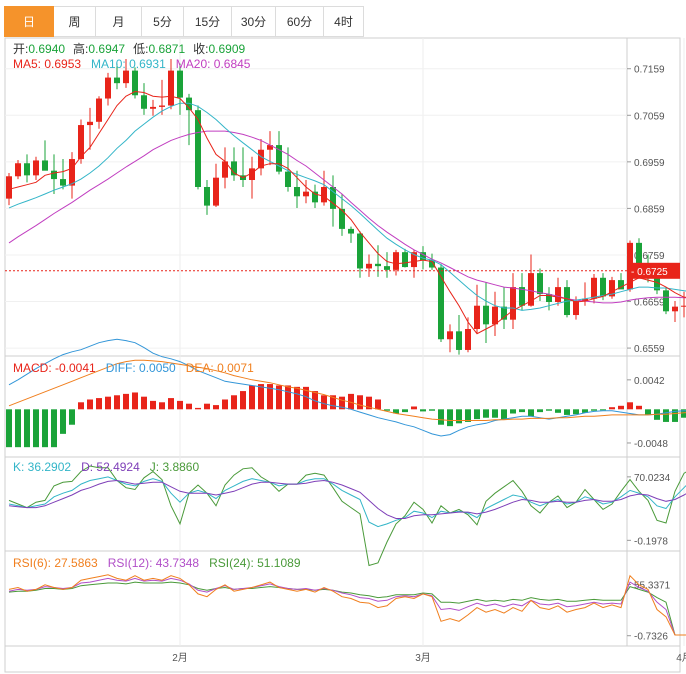 The image size is (686, 674). What do you see at coordinates (75, 21) in the screenshot?
I see `tab-period: 周` at bounding box center [75, 21].